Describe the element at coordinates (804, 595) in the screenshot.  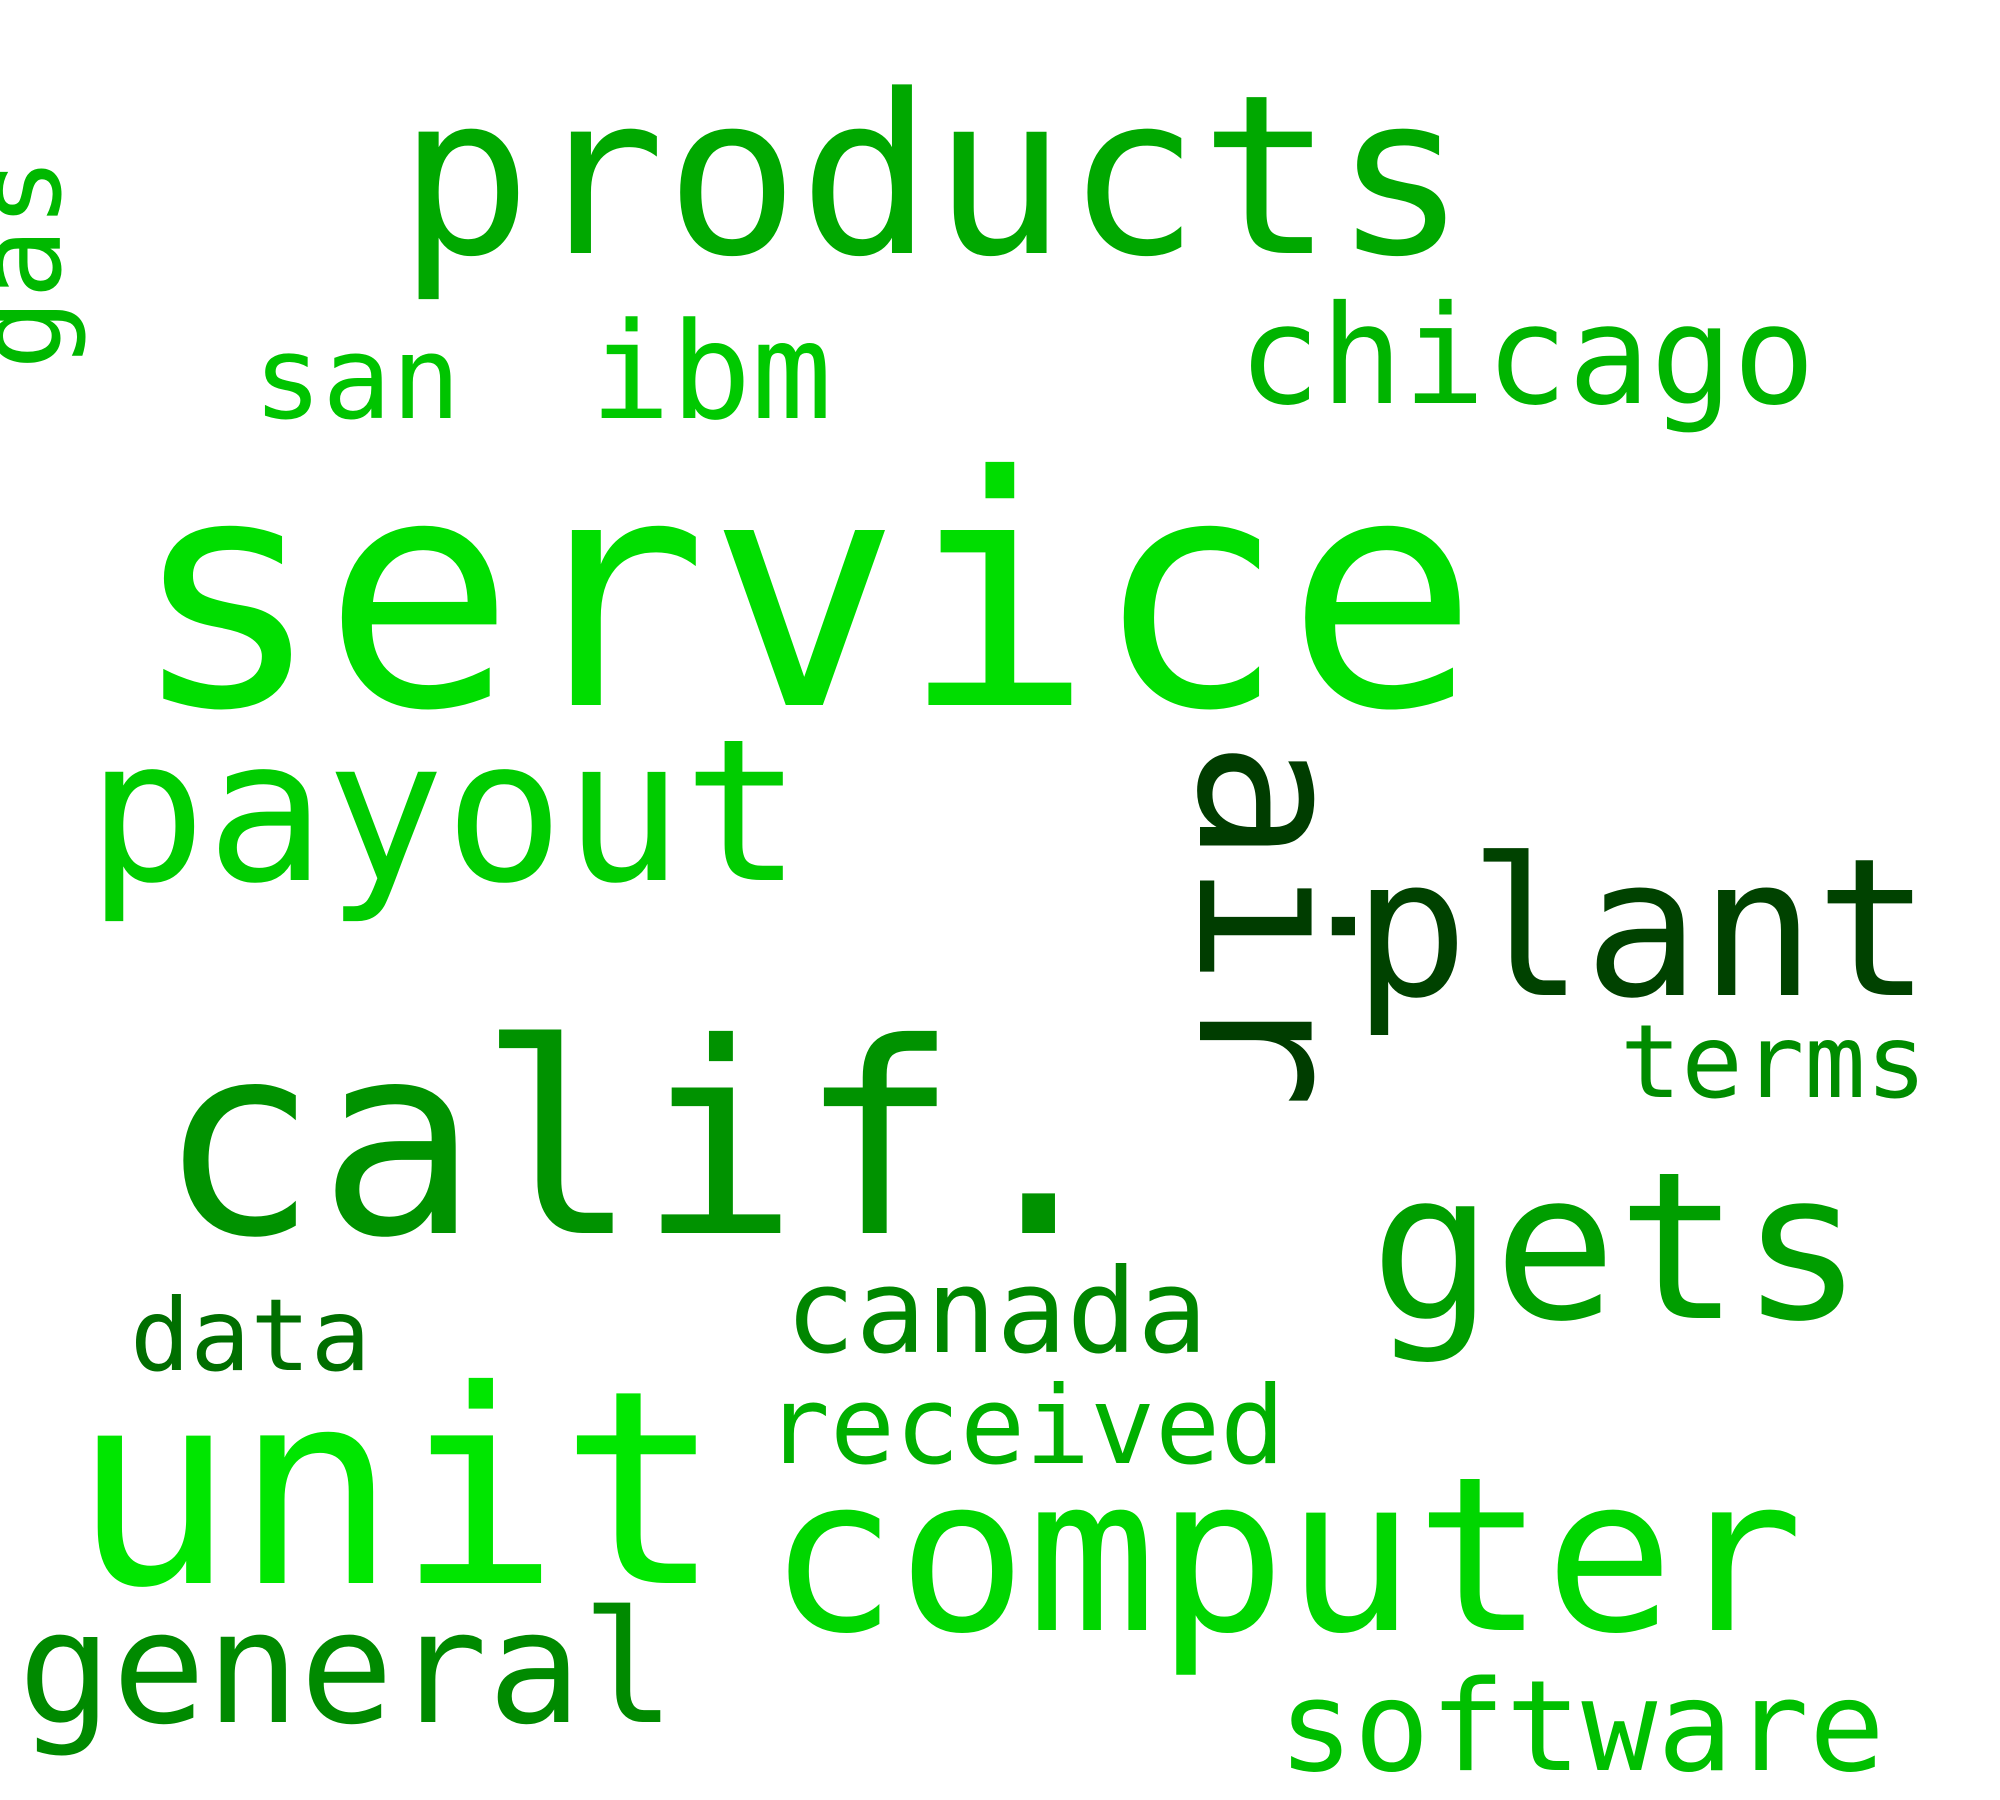
I see `word-service: service` at that location.